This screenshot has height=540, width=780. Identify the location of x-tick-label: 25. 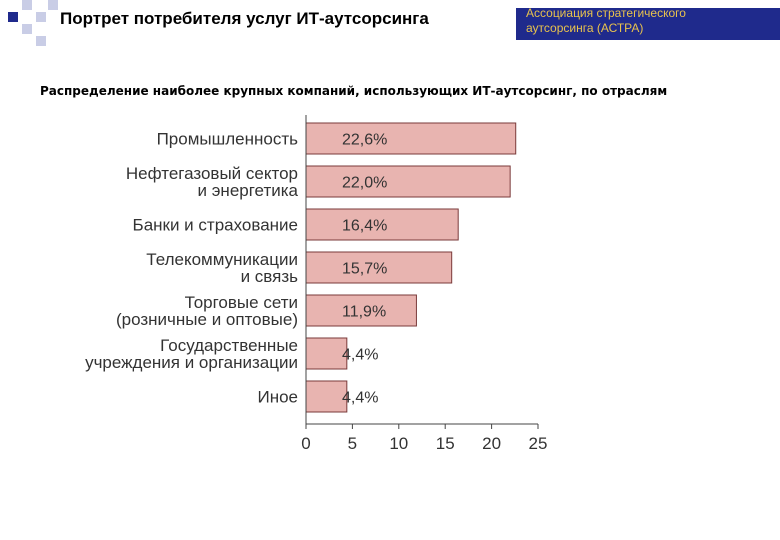
(538, 442).